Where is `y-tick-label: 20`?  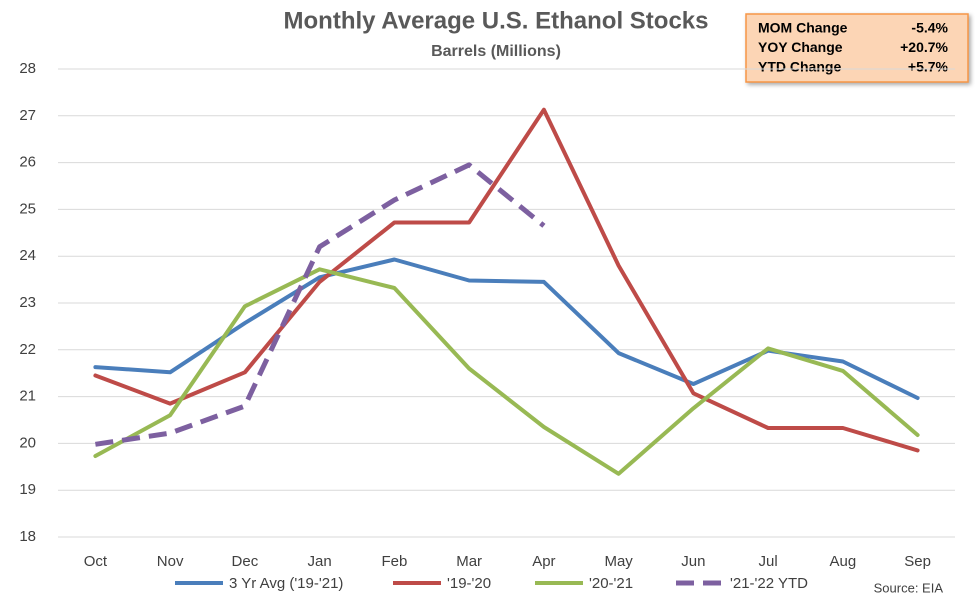 y-tick-label: 20 is located at coordinates (27, 442).